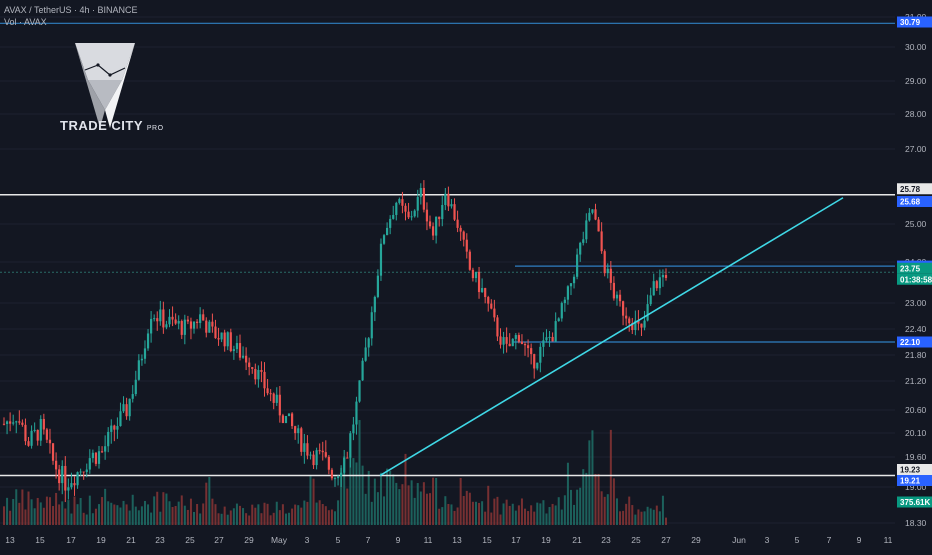 The image size is (932, 555). Describe the element at coordinates (910, 268) in the screenshot. I see `price-tag-text: 23.75` at that location.